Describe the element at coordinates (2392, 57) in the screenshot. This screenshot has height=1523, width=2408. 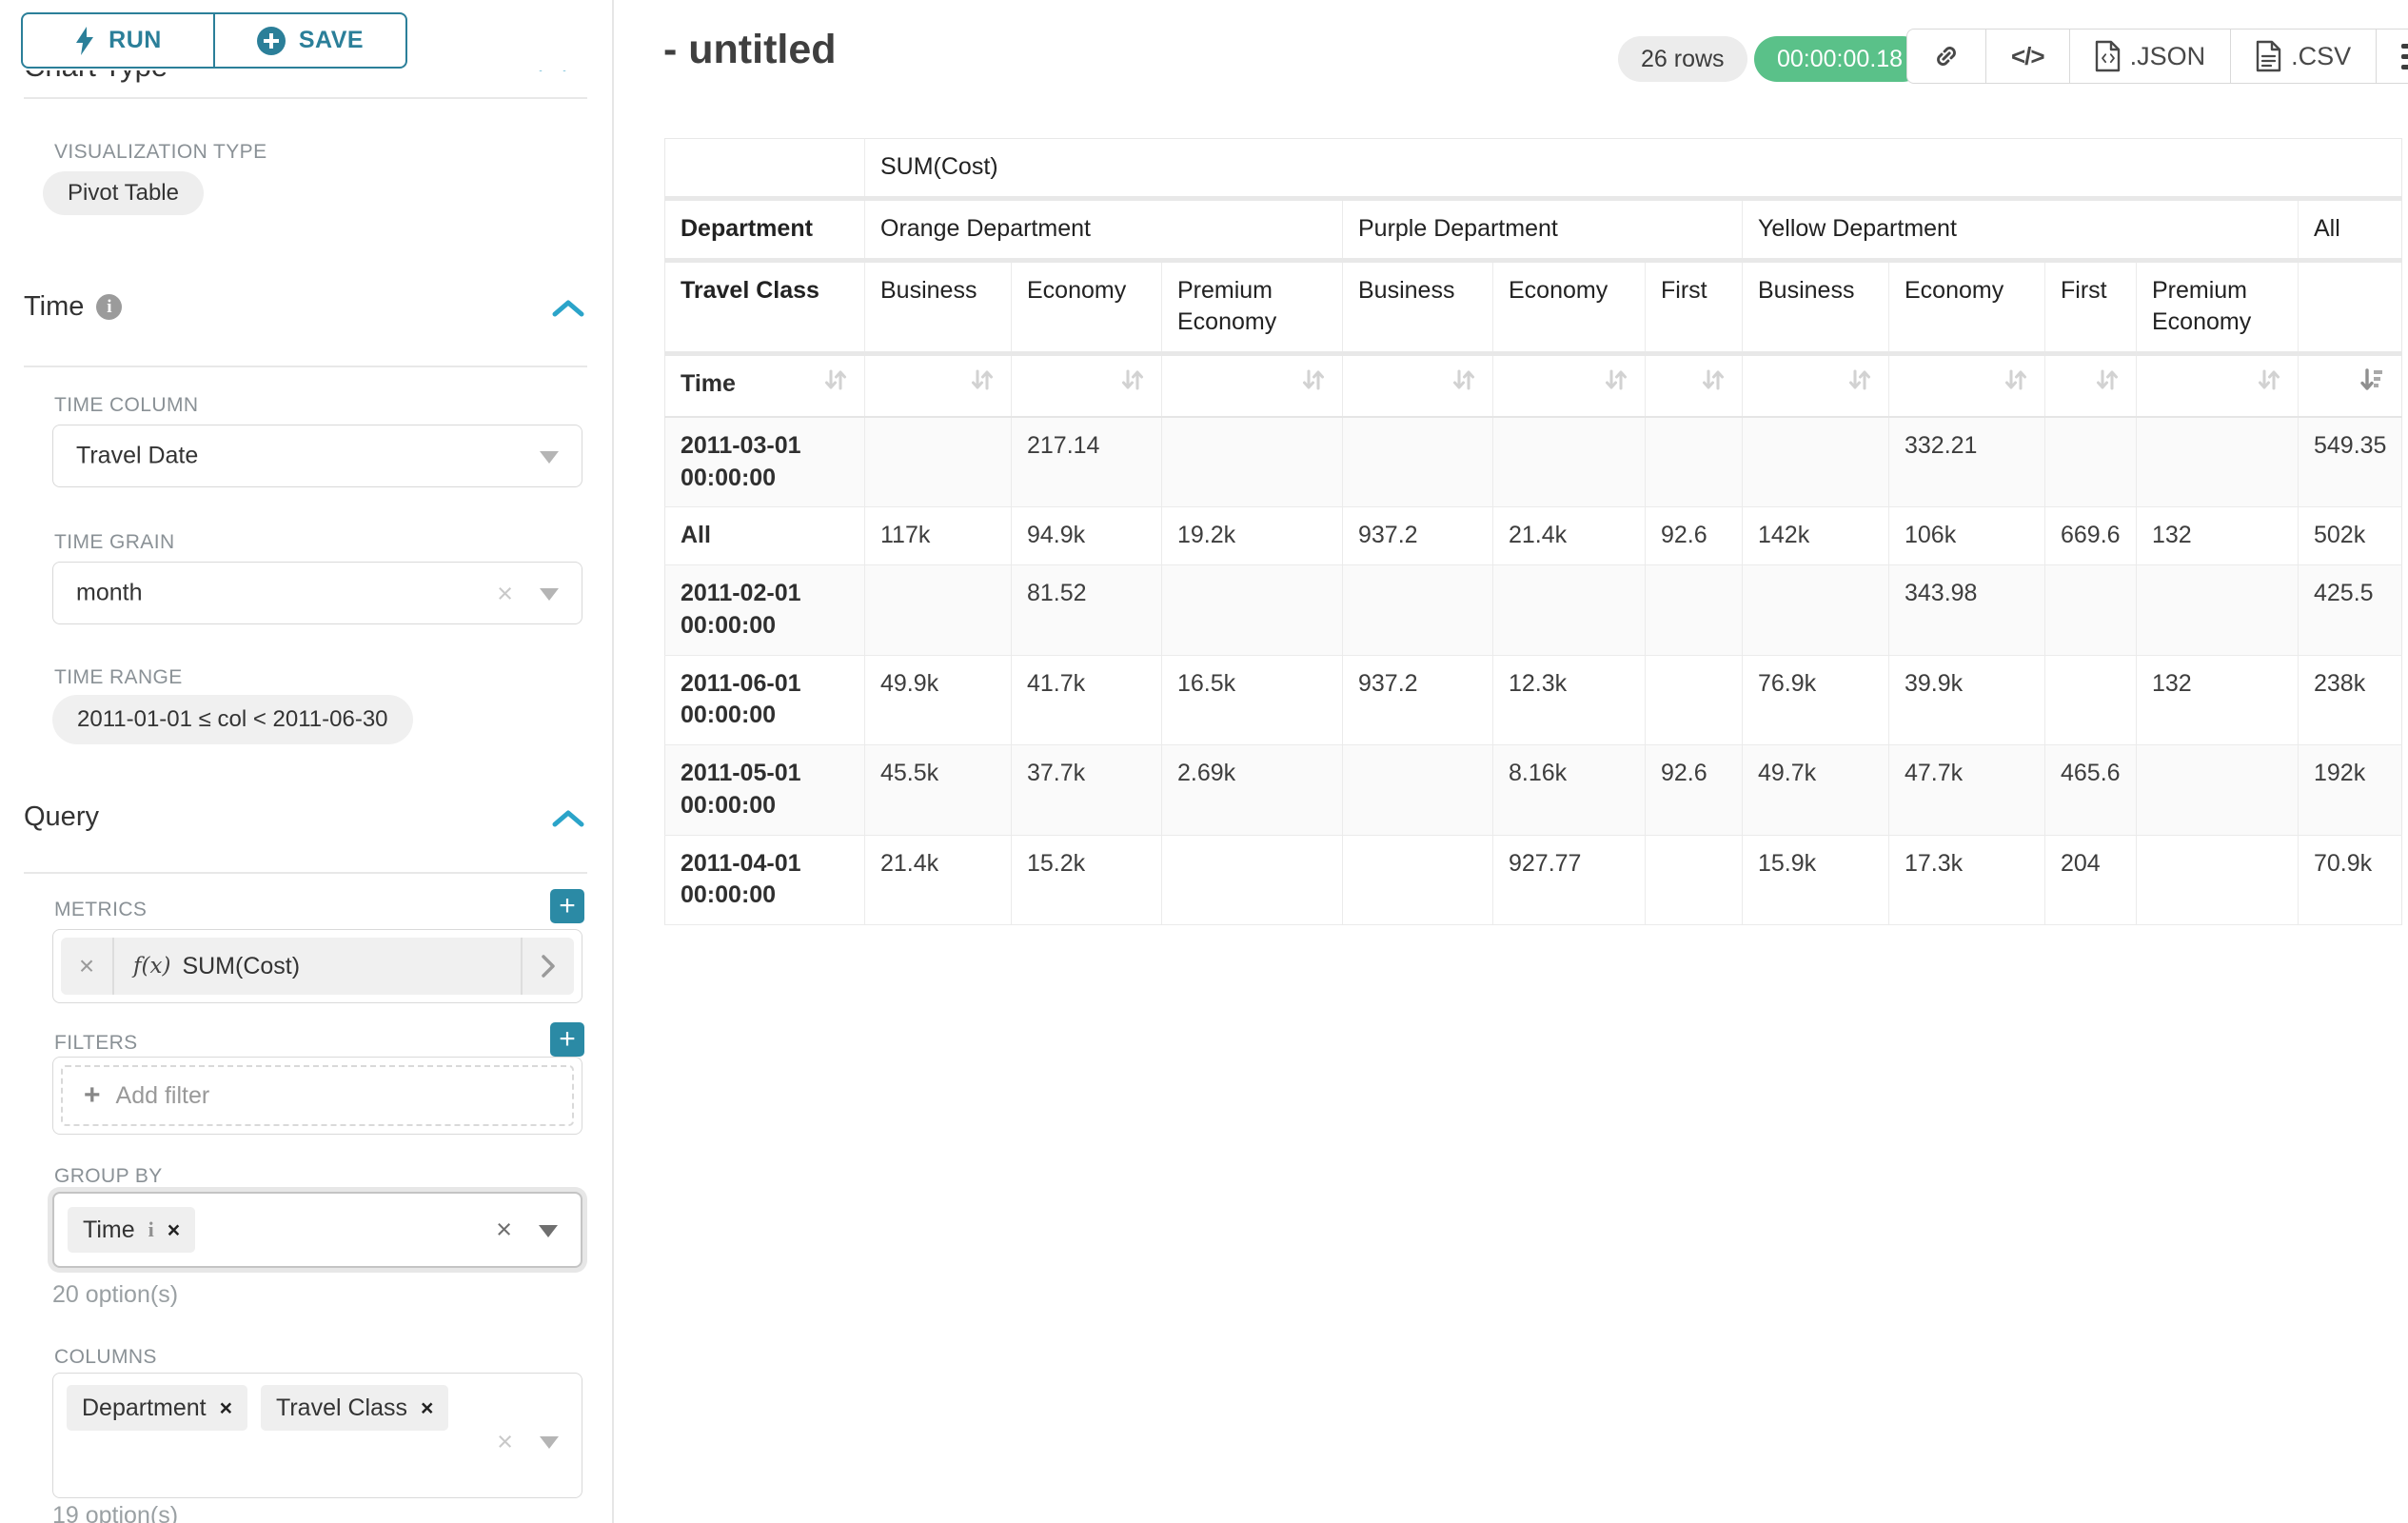
I see `more-options-button` at that location.